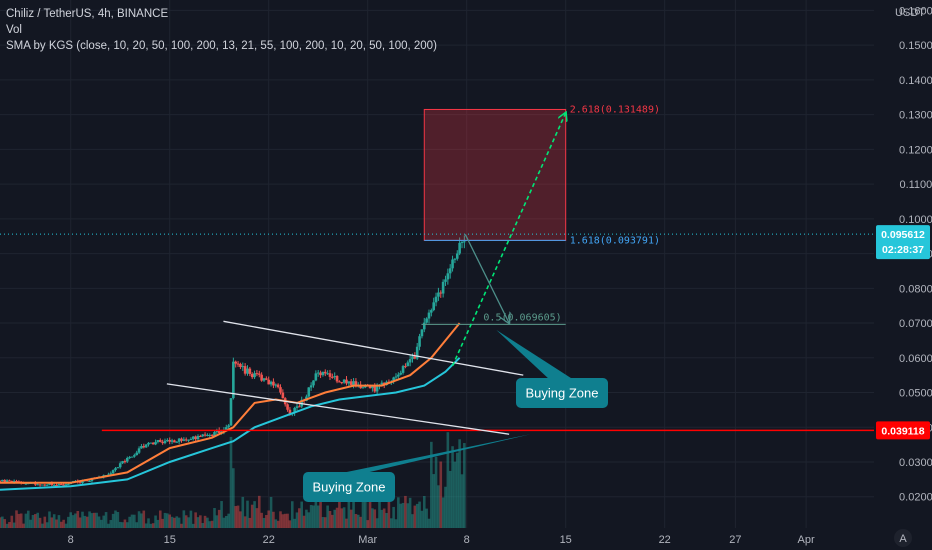 The height and width of the screenshot is (550, 932). What do you see at coordinates (915, 394) in the screenshot?
I see `price-tick-label: 0.050000` at bounding box center [915, 394].